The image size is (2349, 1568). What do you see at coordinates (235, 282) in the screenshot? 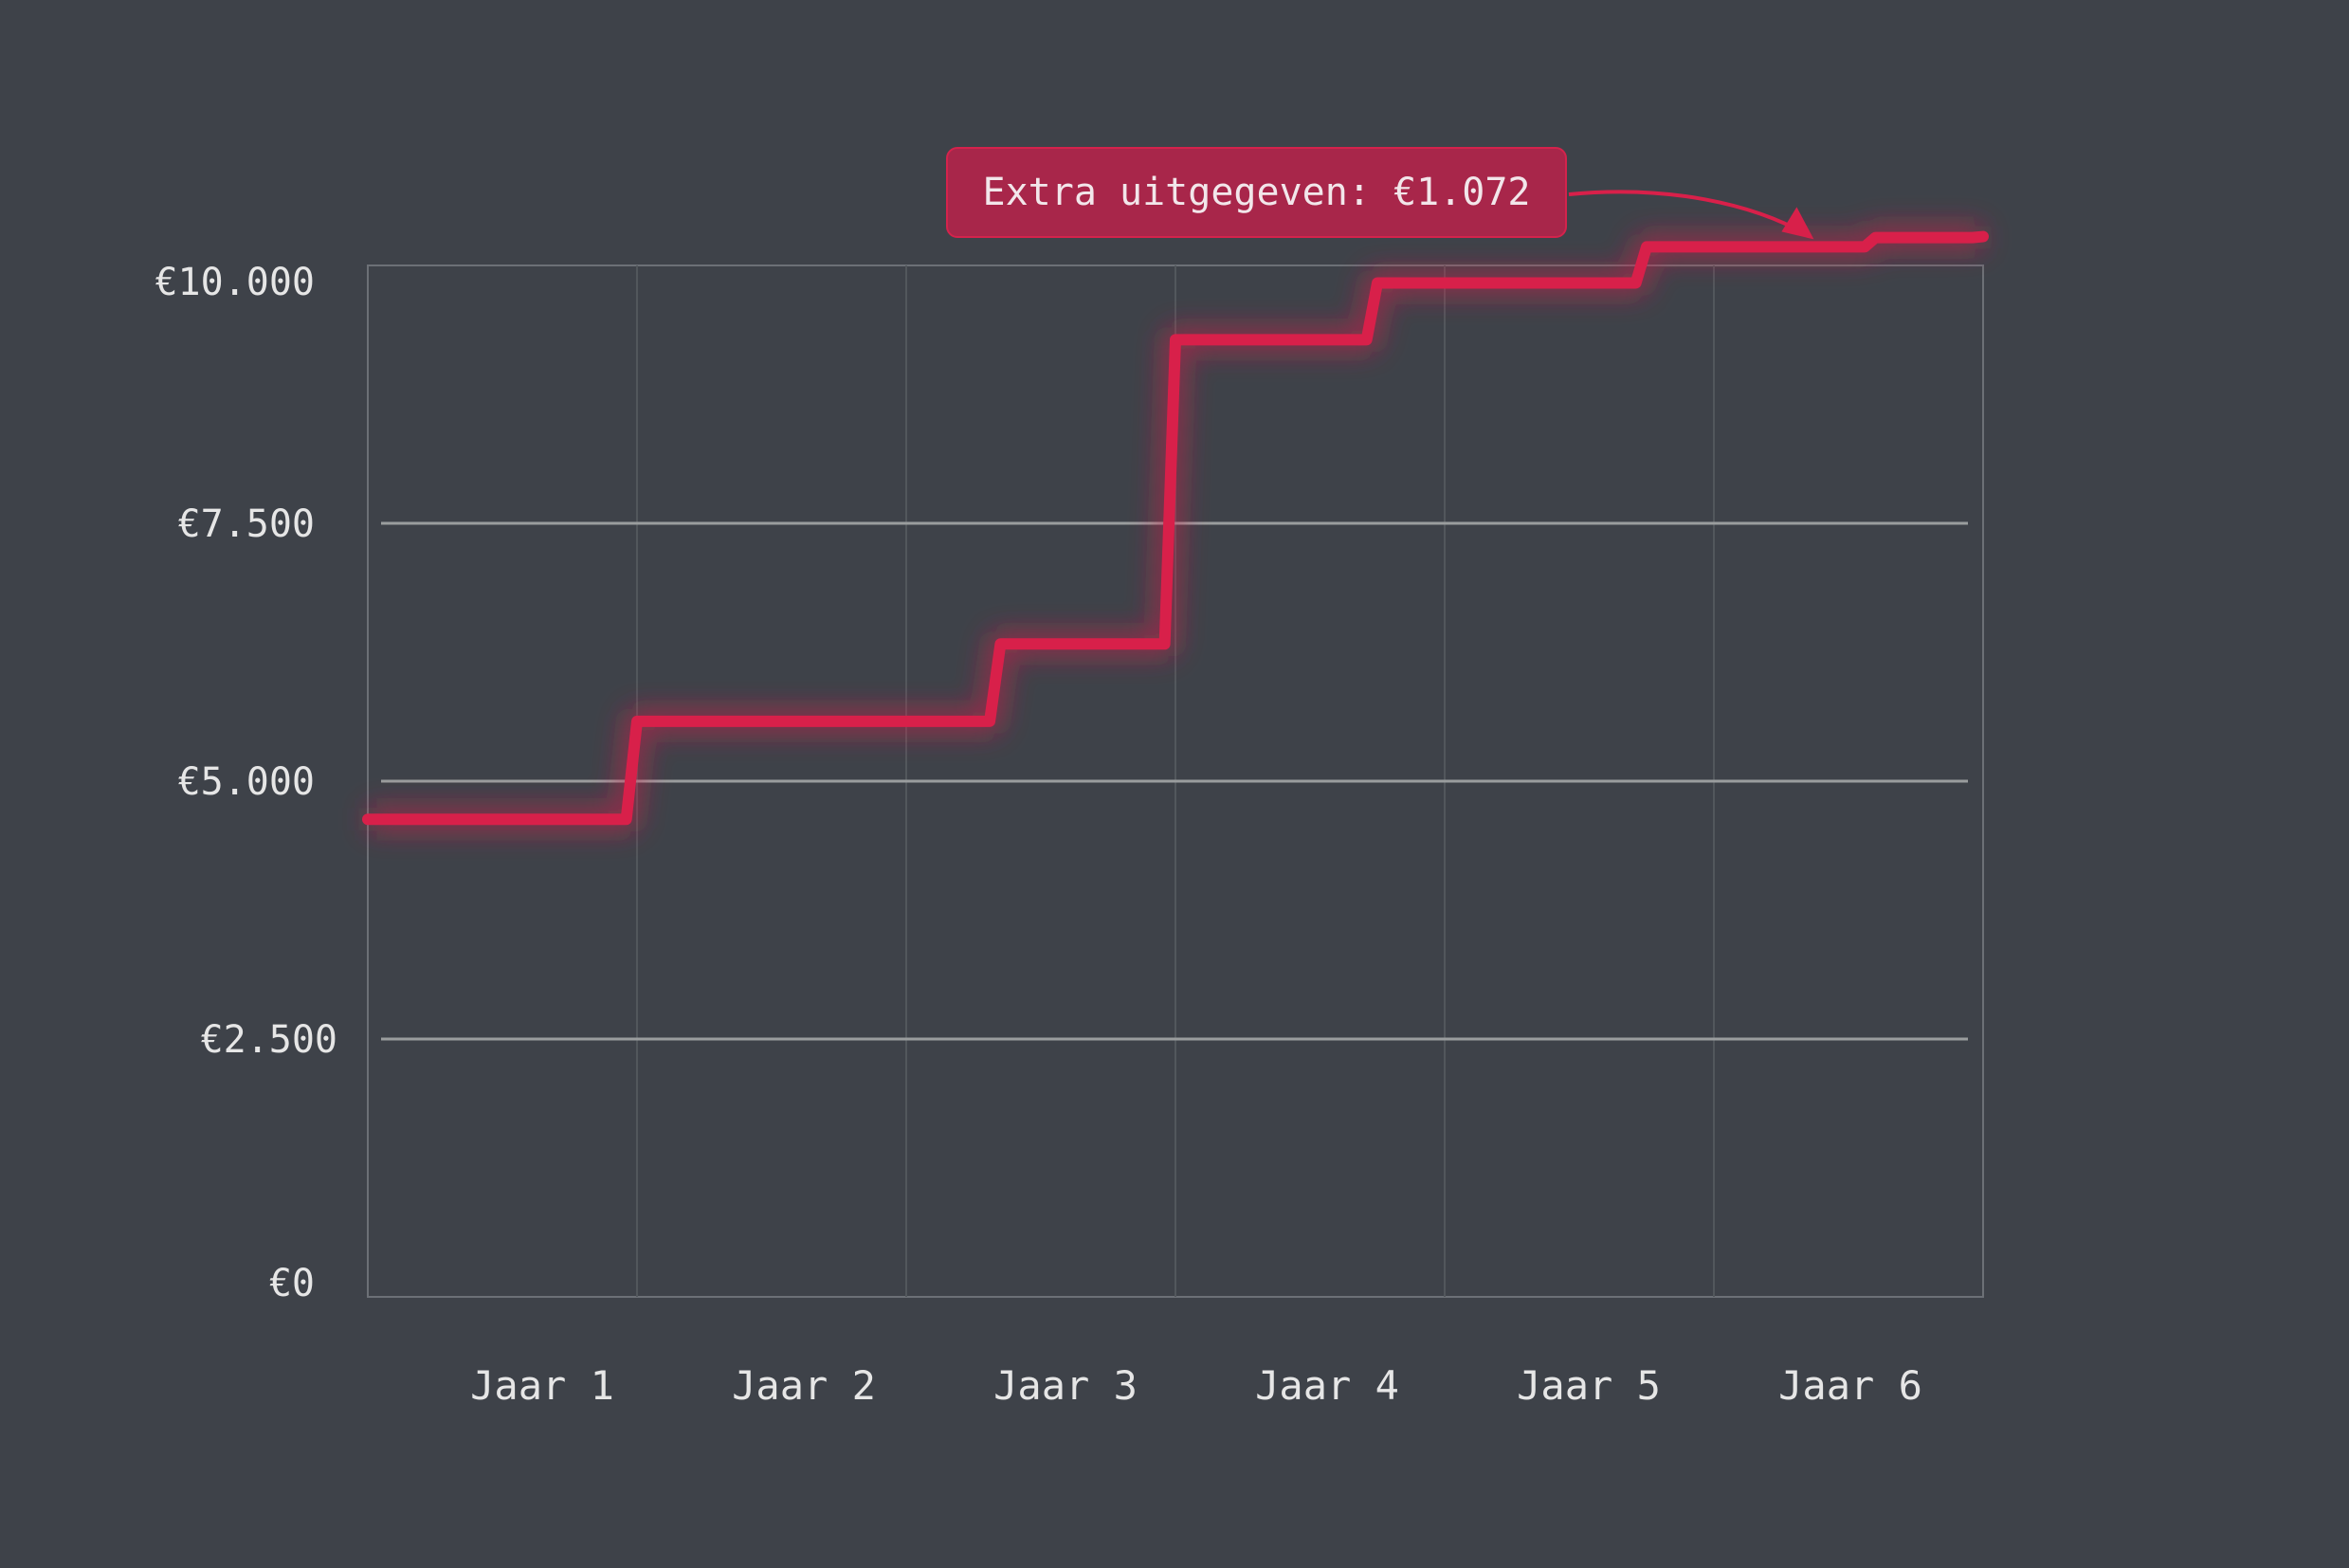
I see `y-tick-label: €10.000` at bounding box center [235, 282].